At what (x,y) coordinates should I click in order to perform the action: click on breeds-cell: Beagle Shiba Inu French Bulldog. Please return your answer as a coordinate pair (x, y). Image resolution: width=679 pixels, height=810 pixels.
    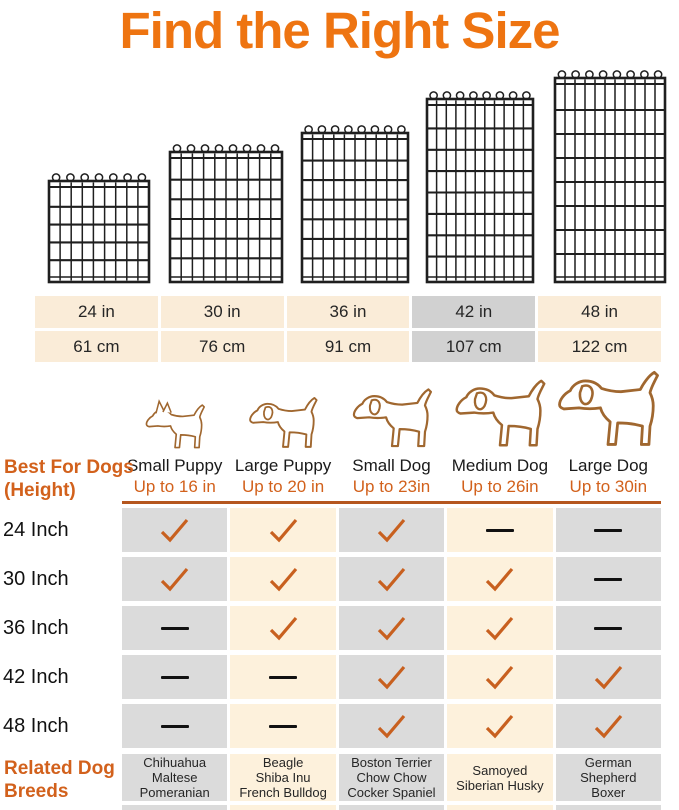
    Looking at the image, I should click on (283, 777).